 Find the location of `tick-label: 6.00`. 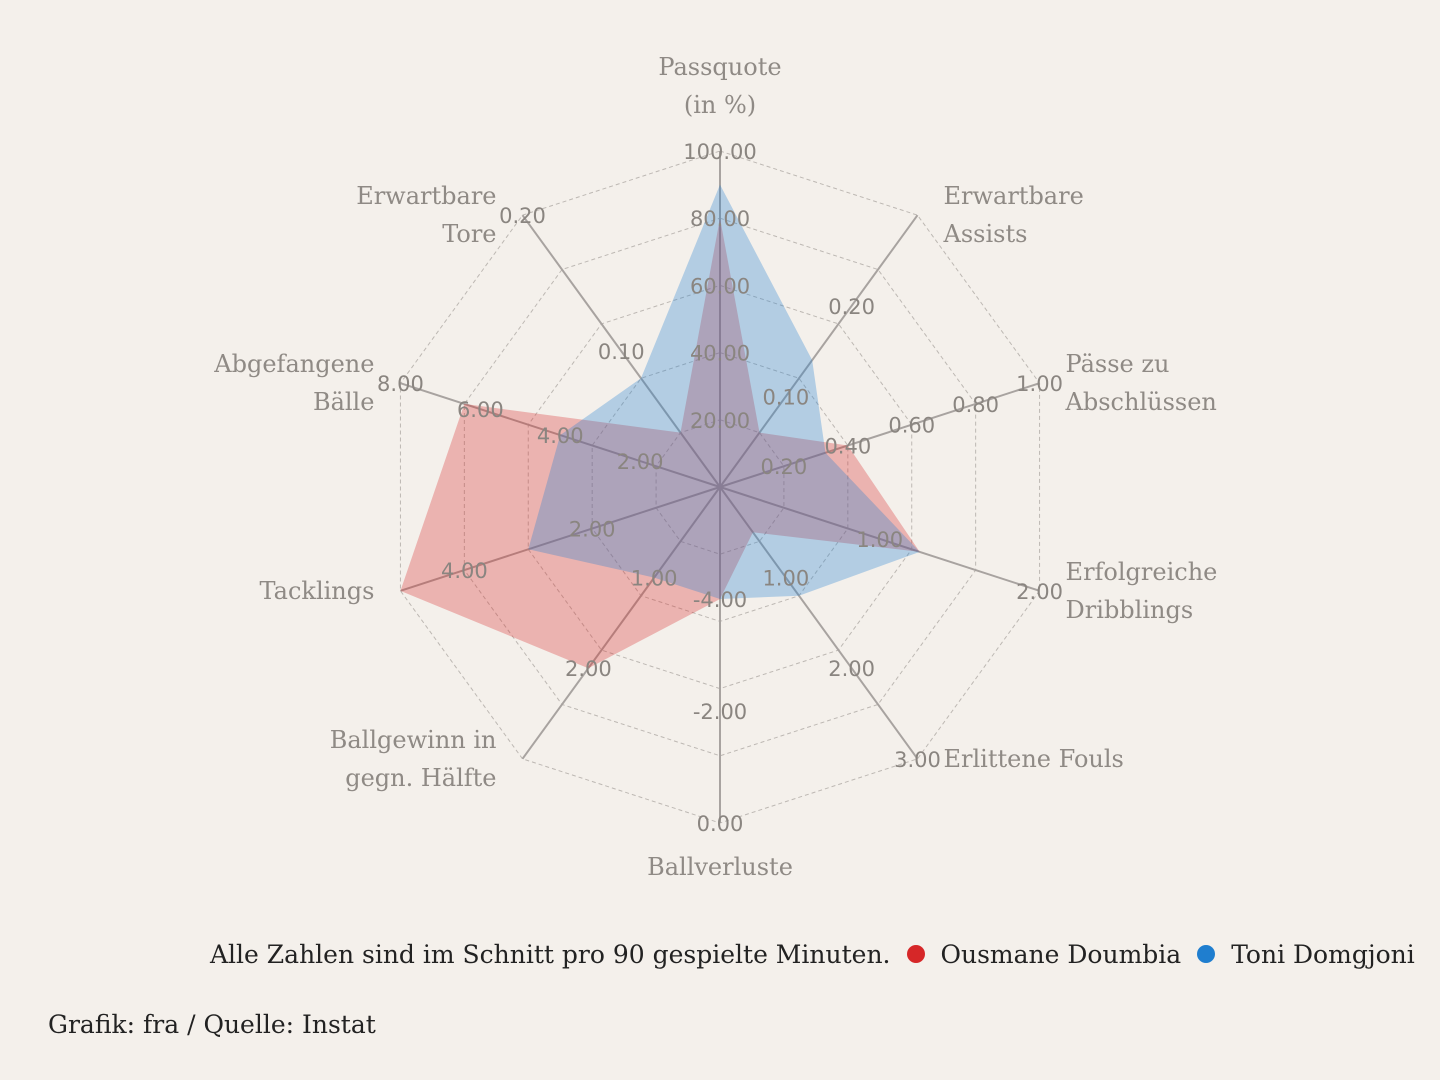

tick-label: 6.00 is located at coordinates (480, 410).